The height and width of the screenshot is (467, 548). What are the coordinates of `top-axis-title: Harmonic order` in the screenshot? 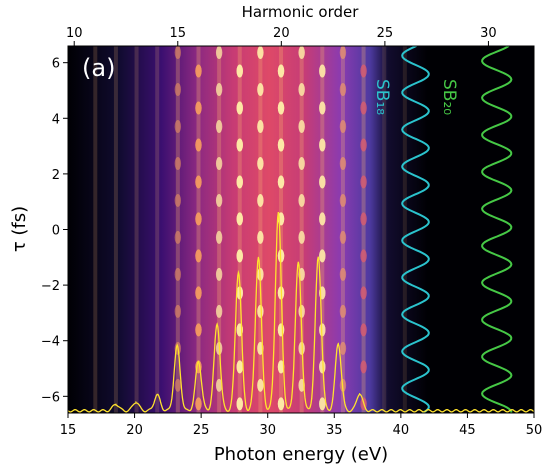 It's located at (301, 12).